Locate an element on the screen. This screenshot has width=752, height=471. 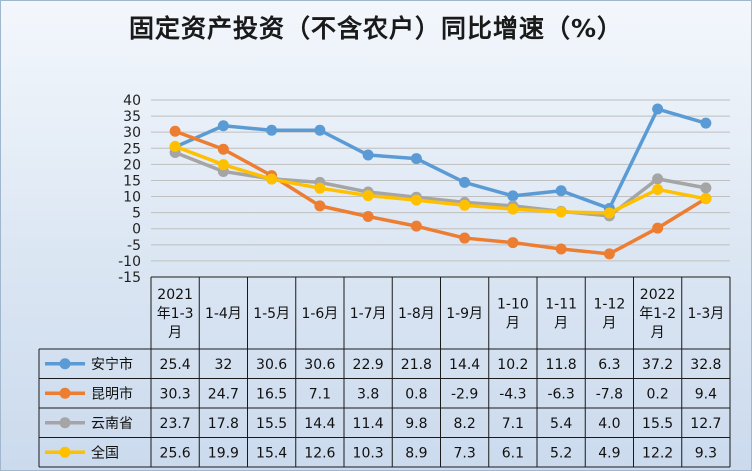
table-value: 6.1 is located at coordinates (513, 453).